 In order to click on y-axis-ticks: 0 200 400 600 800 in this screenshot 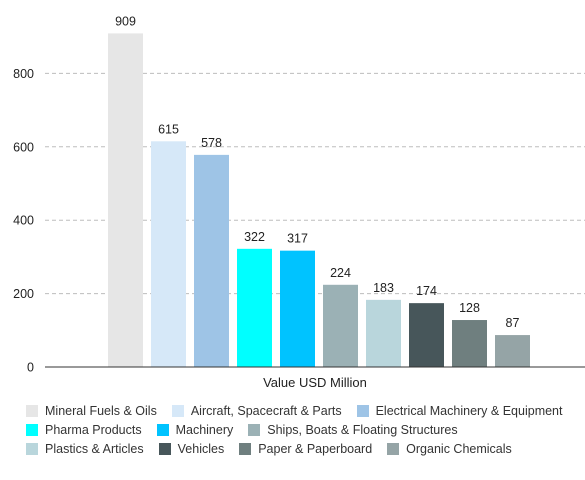, I will do `click(23, 221)`.